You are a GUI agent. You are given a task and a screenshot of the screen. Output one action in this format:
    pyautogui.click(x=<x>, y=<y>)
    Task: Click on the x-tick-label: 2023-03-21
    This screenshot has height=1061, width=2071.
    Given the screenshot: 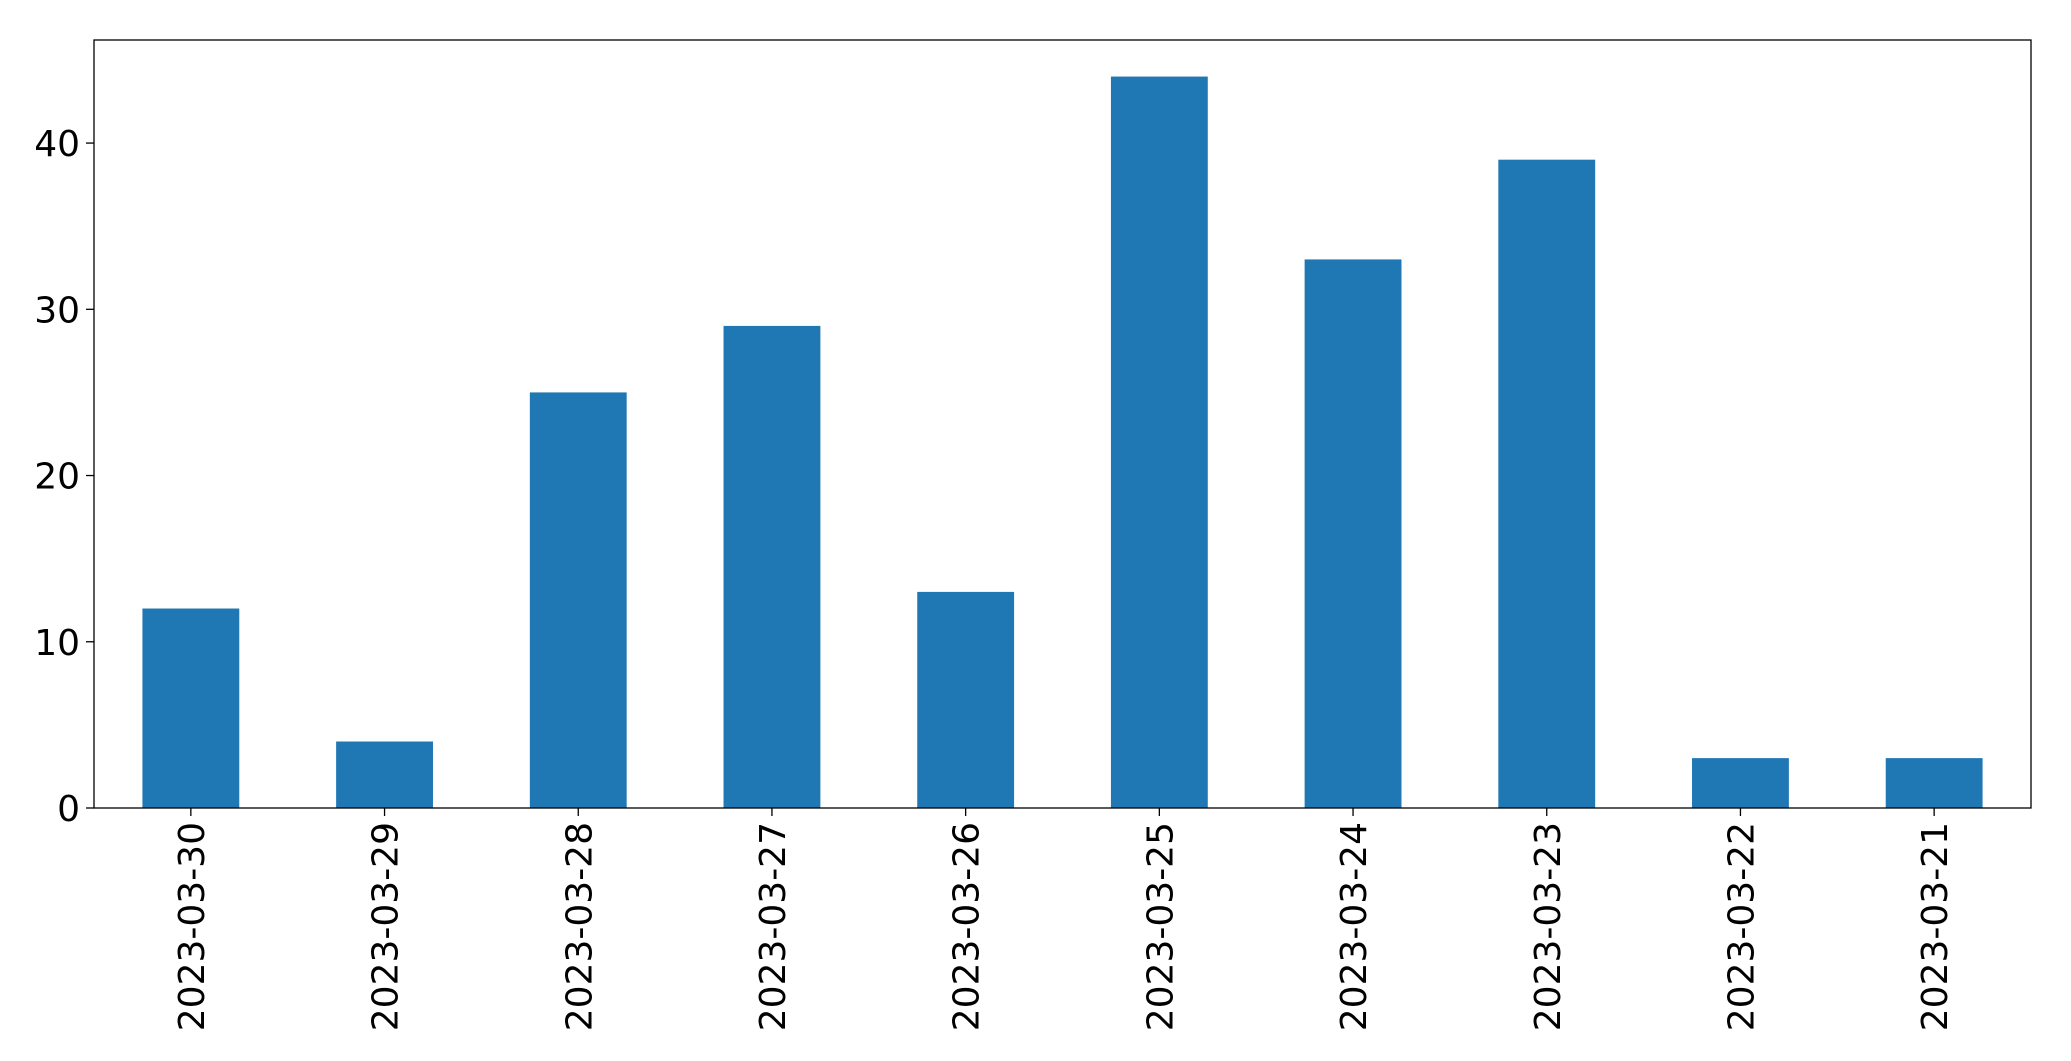 What is the action you would take?
    pyautogui.click(x=1935, y=926)
    